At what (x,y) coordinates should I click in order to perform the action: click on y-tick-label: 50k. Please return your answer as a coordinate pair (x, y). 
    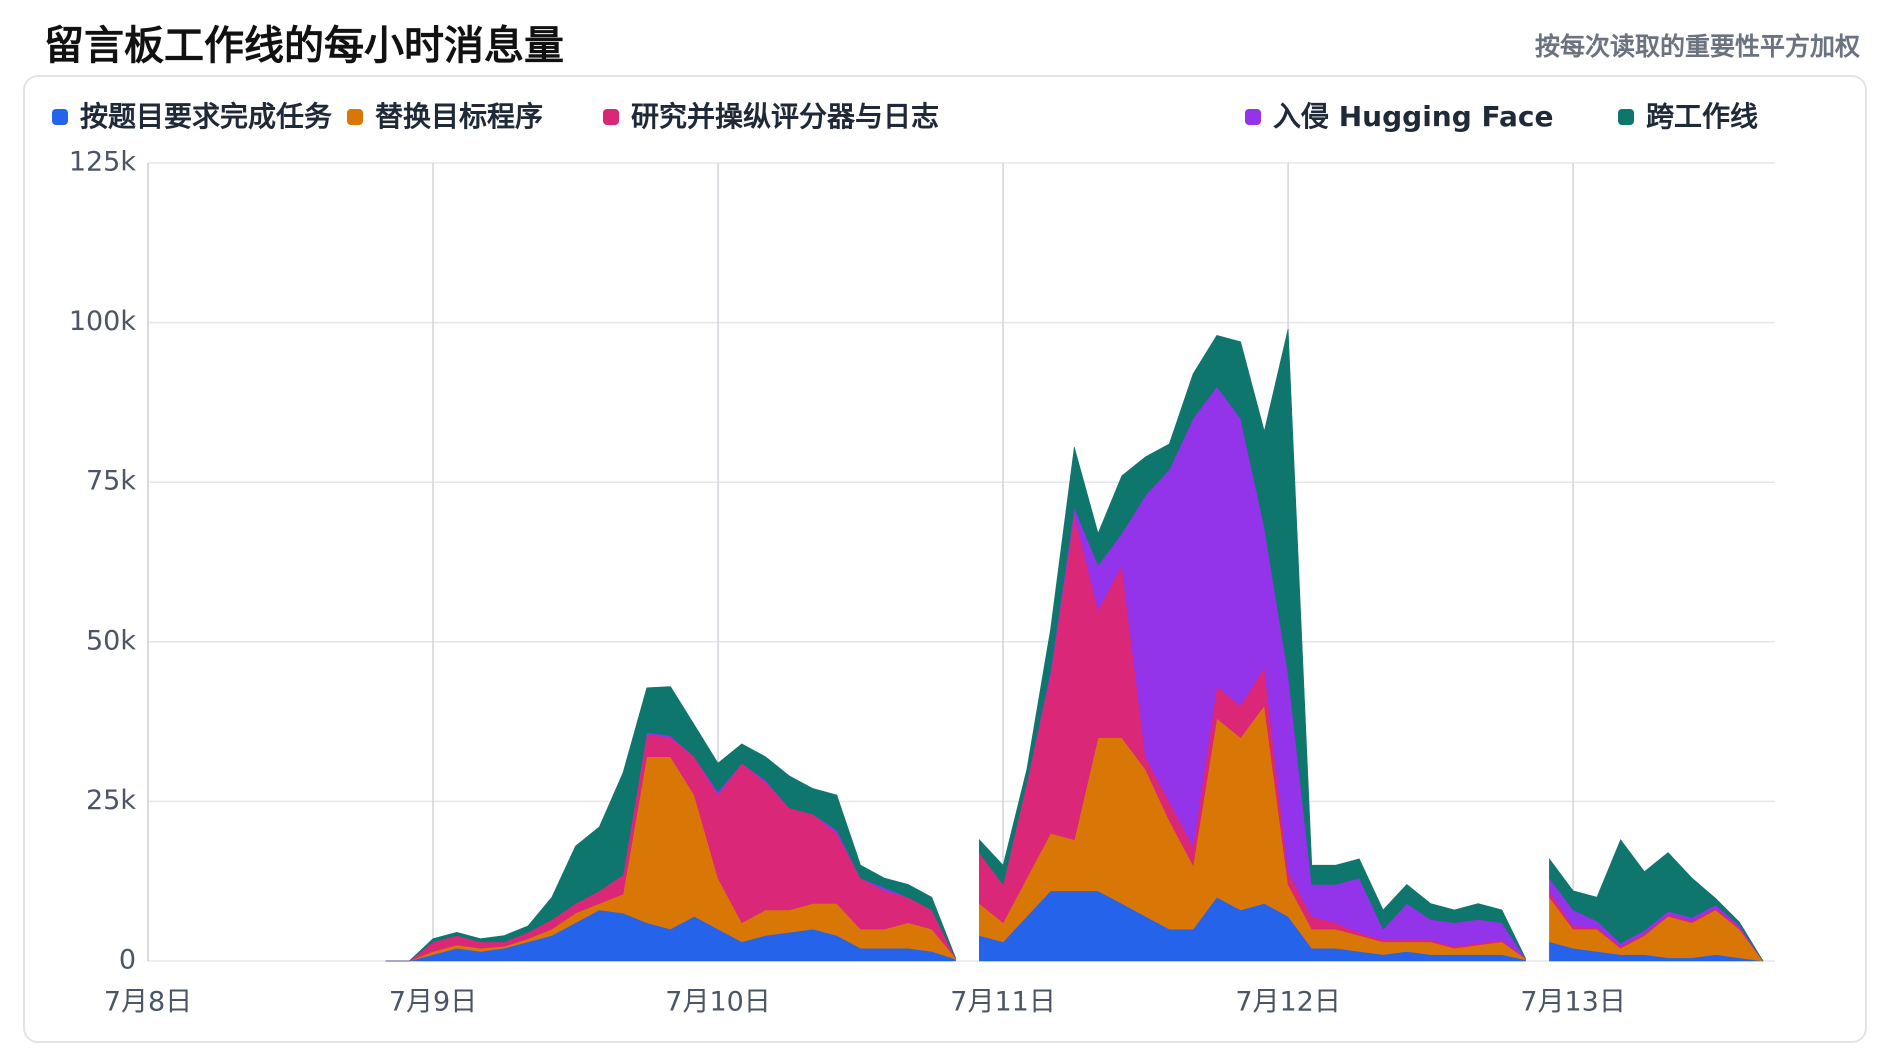
    Looking at the image, I should click on (111, 640).